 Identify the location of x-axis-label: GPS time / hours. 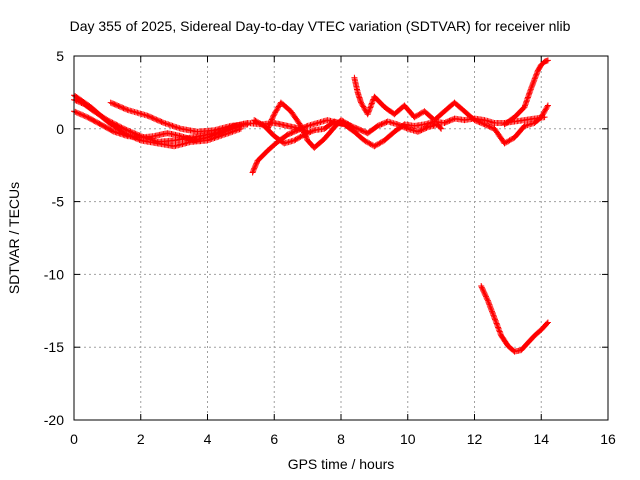
(341, 464).